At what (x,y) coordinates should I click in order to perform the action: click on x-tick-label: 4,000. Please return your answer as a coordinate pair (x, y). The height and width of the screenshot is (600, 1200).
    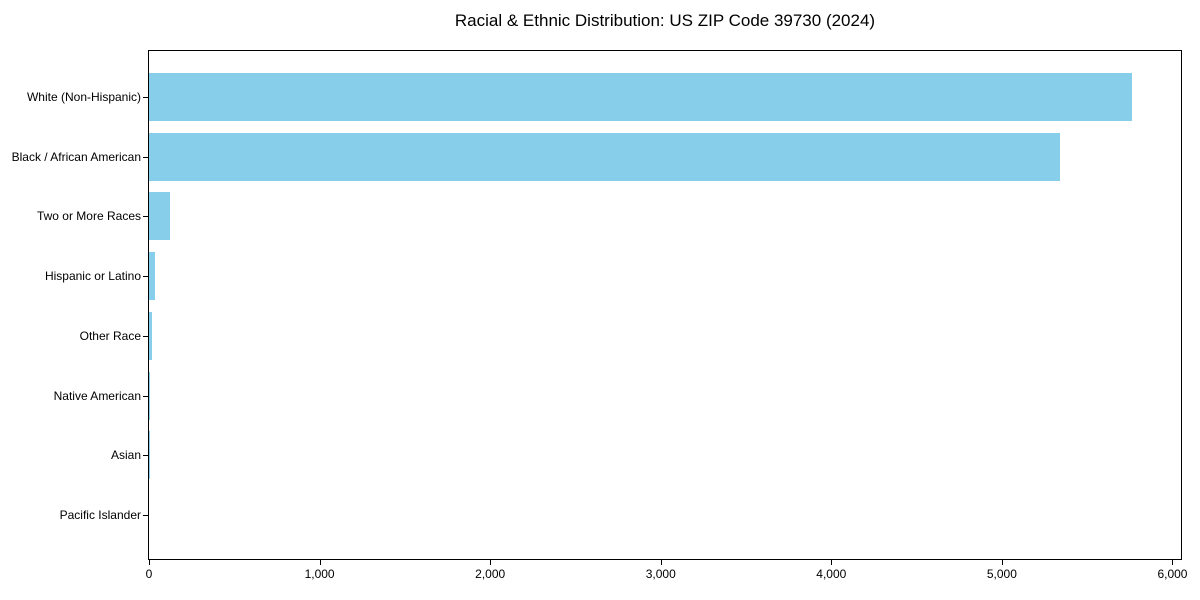
    Looking at the image, I should click on (831, 574).